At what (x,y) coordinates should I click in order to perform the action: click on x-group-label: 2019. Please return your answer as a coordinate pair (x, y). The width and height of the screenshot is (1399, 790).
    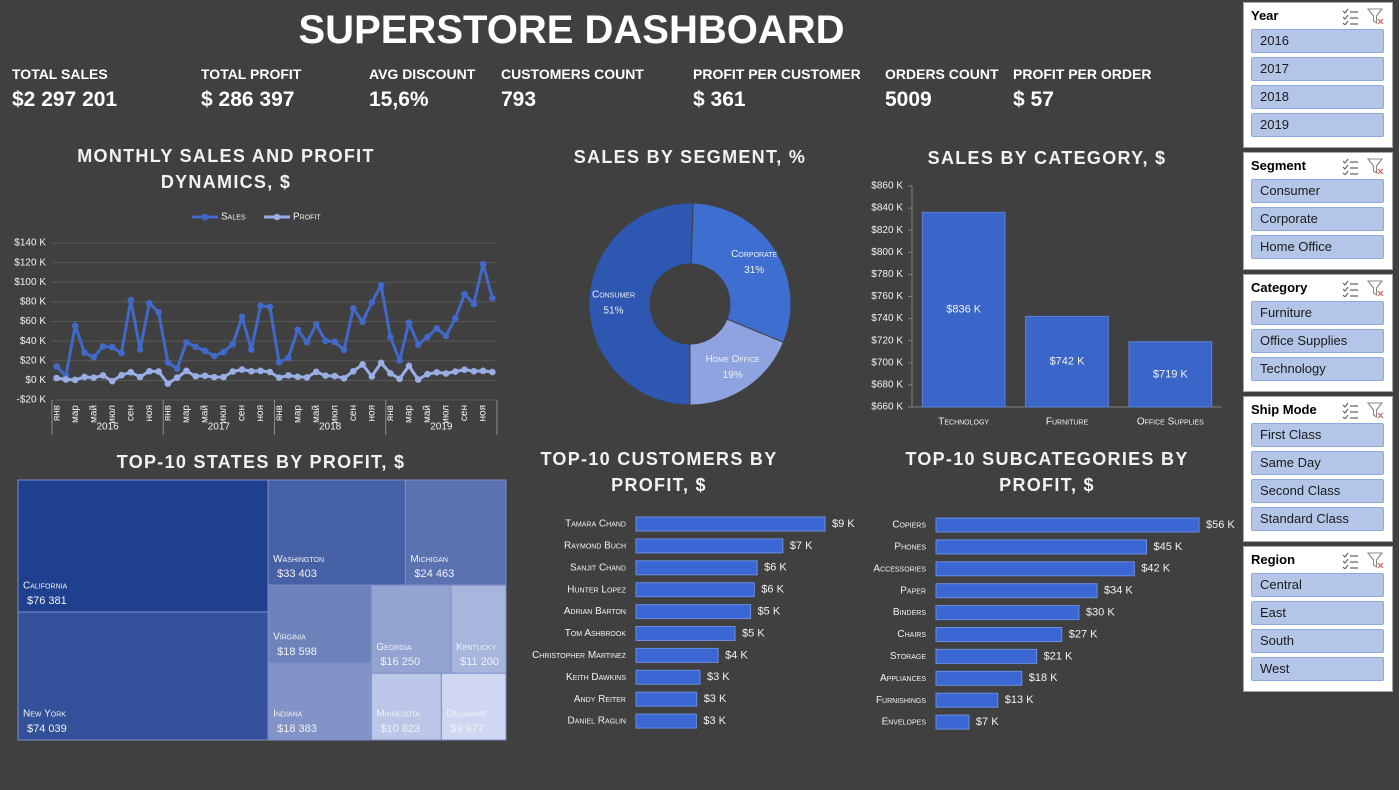
    Looking at the image, I should click on (441, 427).